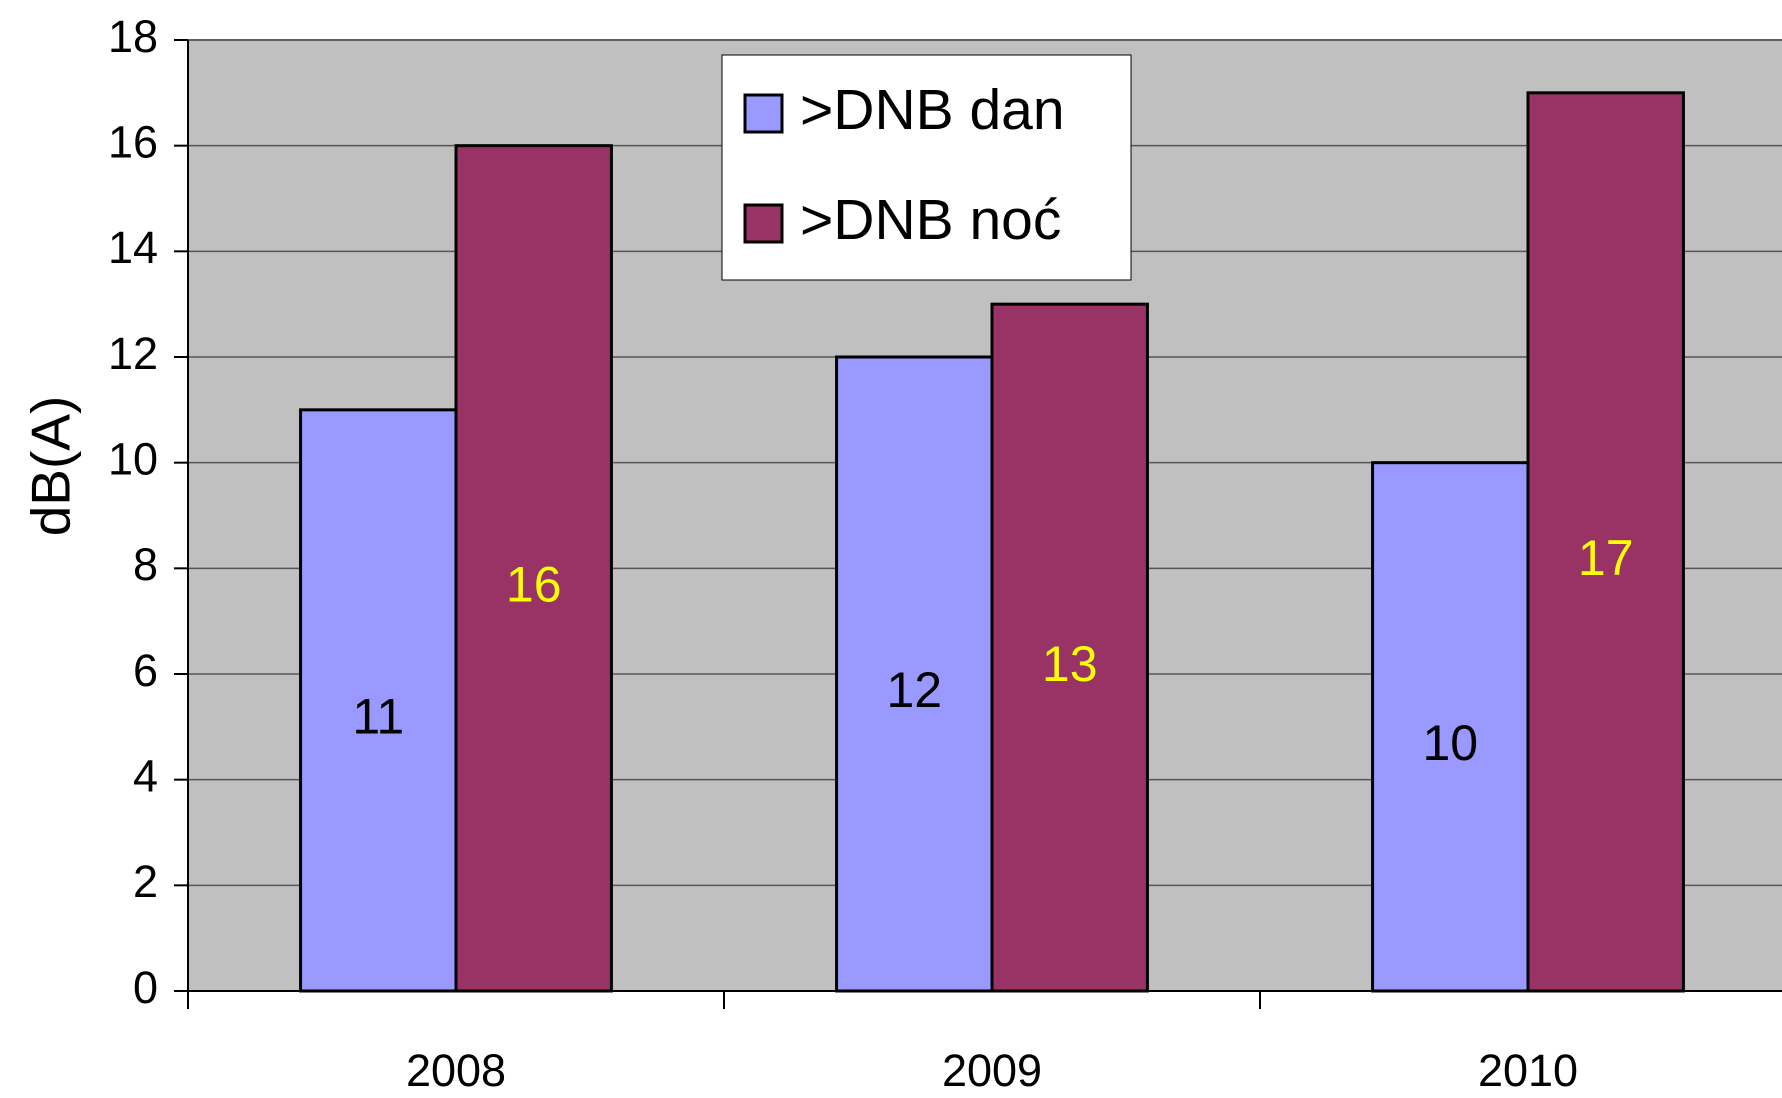  What do you see at coordinates (145, 670) in the screenshot?
I see `y-tick-label: 6` at bounding box center [145, 670].